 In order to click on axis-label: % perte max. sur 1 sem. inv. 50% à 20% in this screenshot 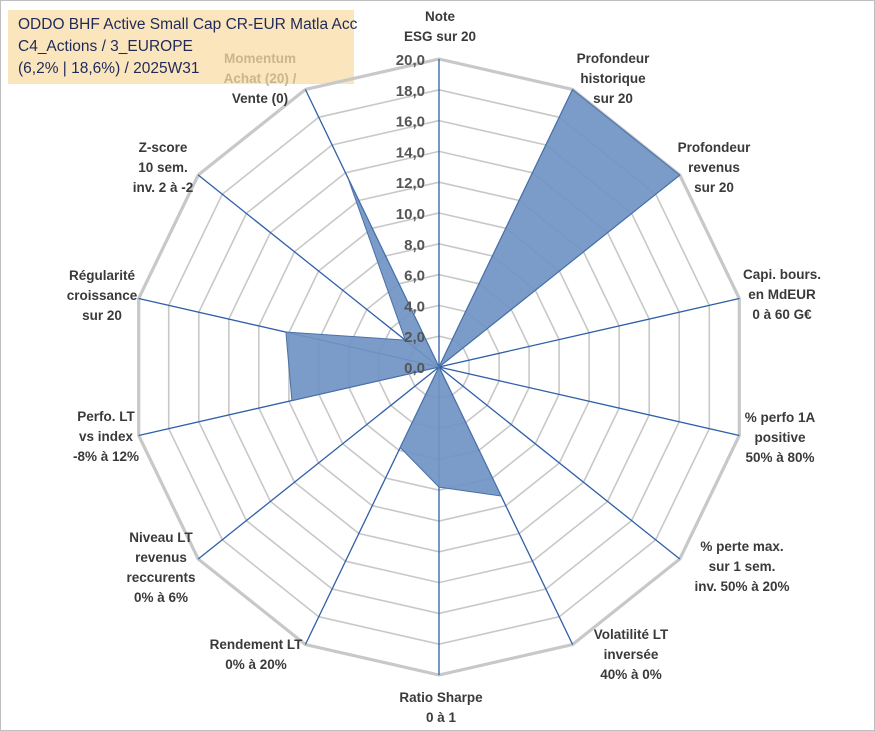, I will do `click(741, 566)`.